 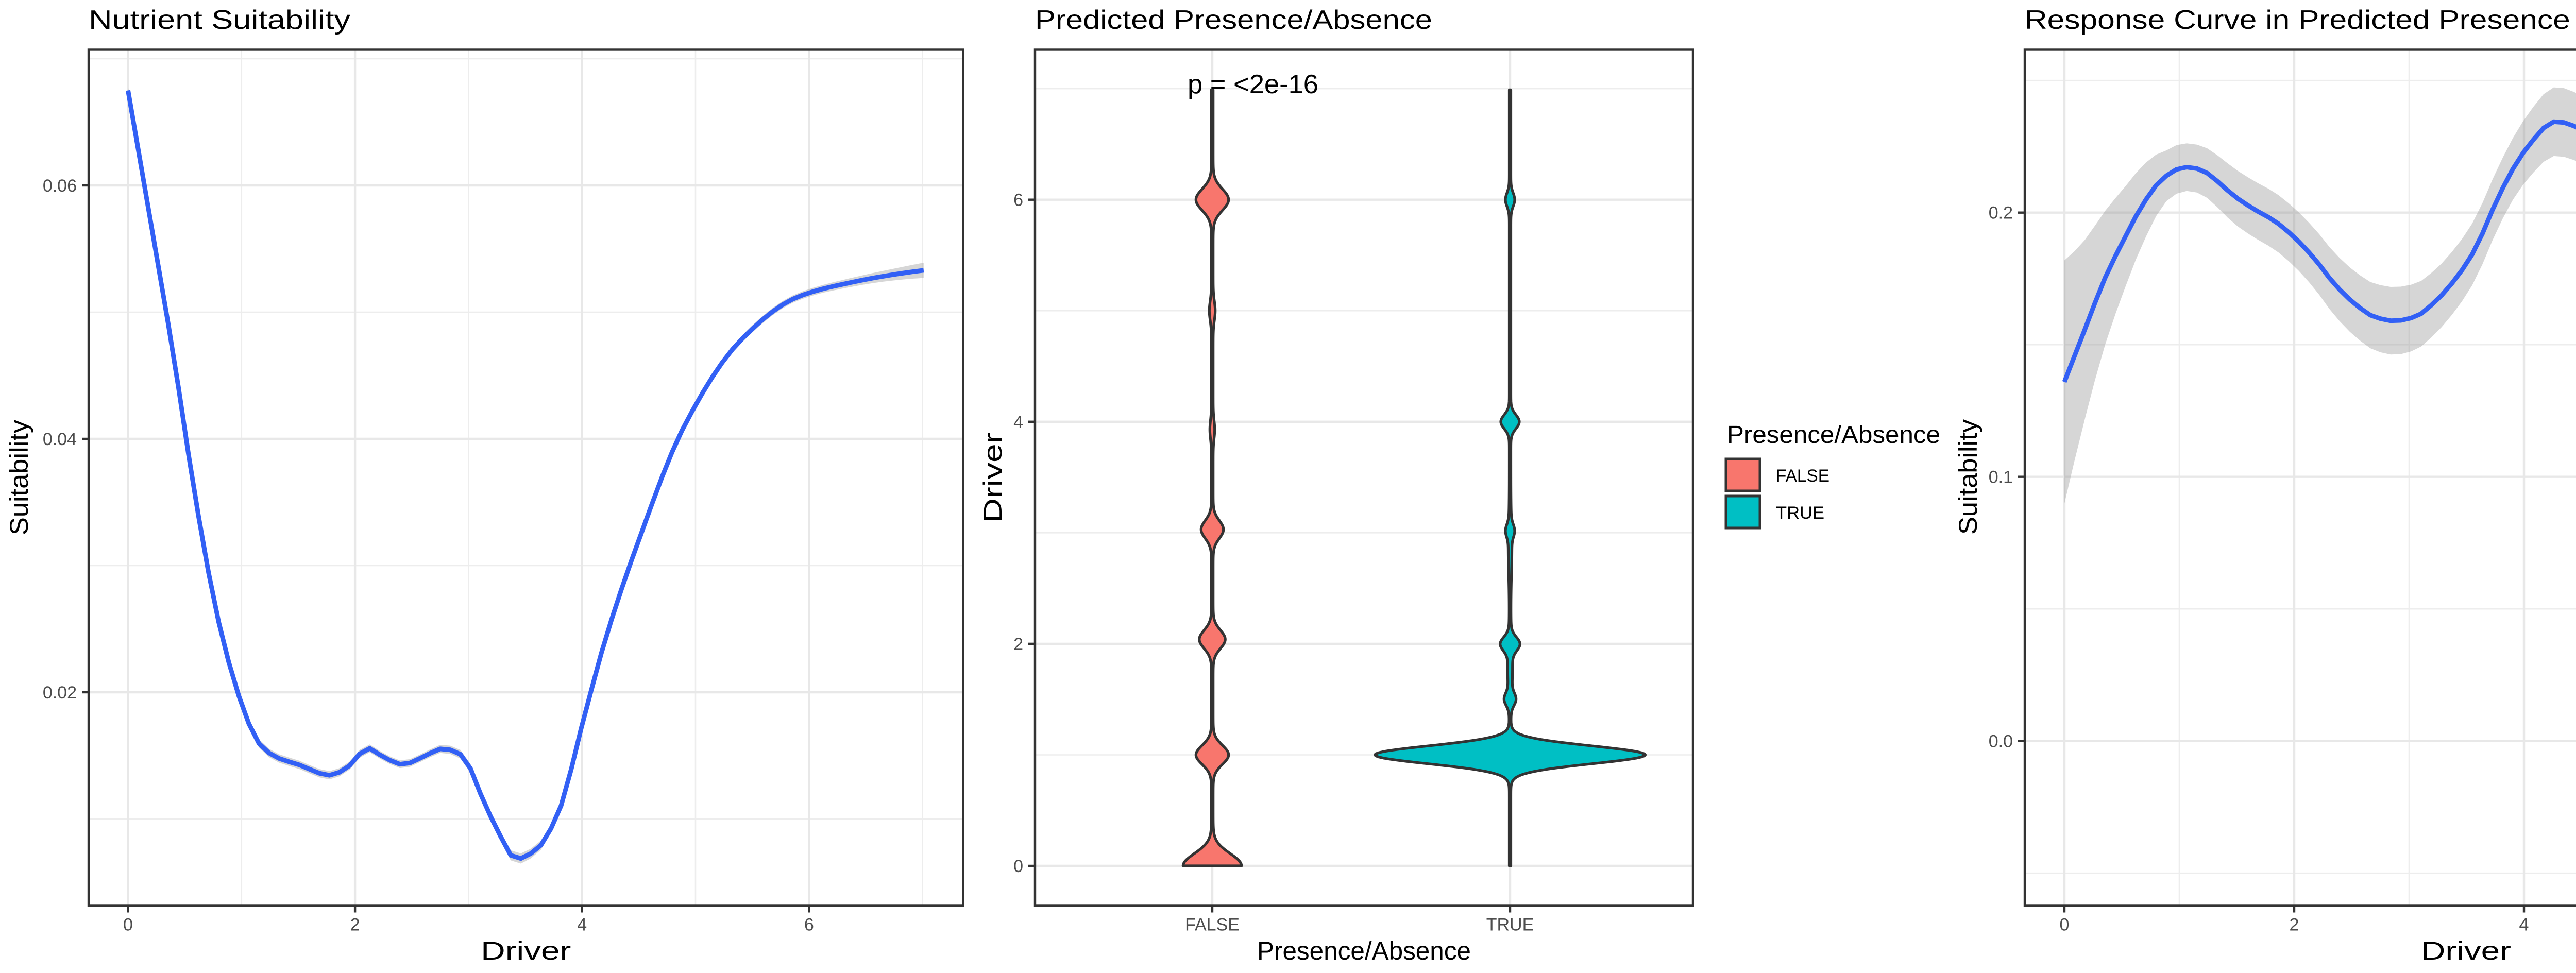 What do you see at coordinates (2001, 742) in the screenshot?
I see `svg-text: 0.0` at bounding box center [2001, 742].